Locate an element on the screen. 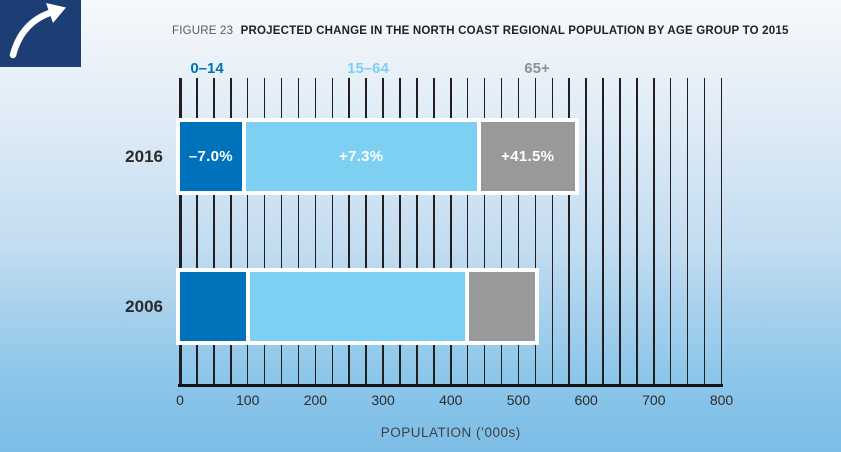  x-axis-line is located at coordinates (450, 385).